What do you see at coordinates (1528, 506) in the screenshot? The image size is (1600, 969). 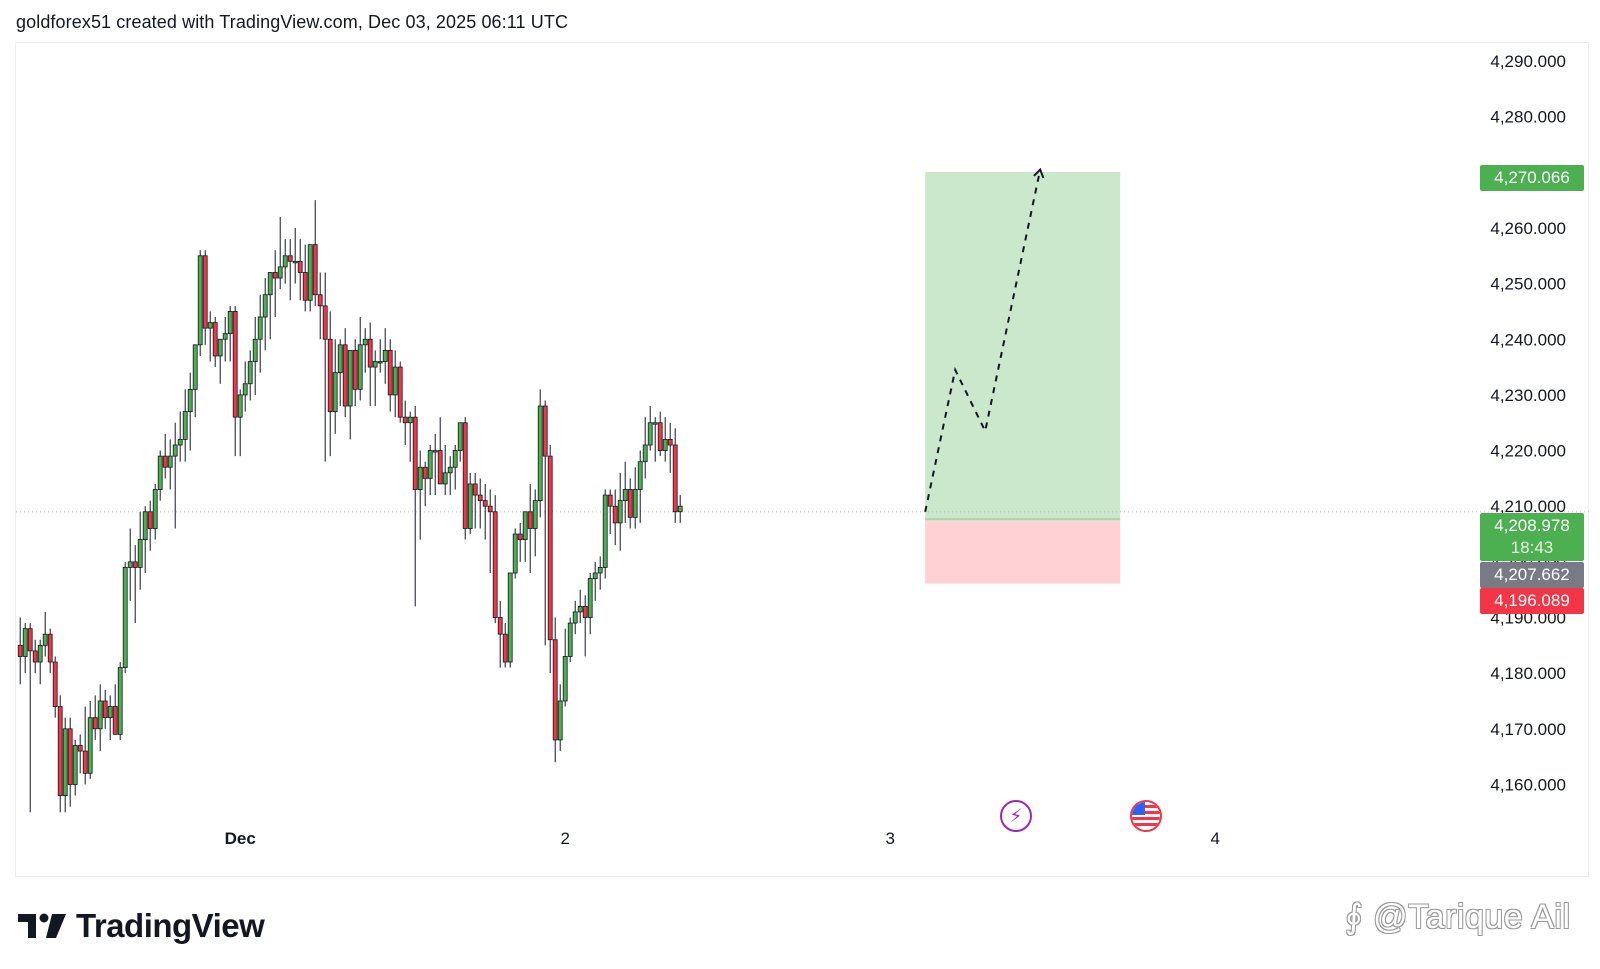 I see `y-tick-label: 4,210.000` at bounding box center [1528, 506].